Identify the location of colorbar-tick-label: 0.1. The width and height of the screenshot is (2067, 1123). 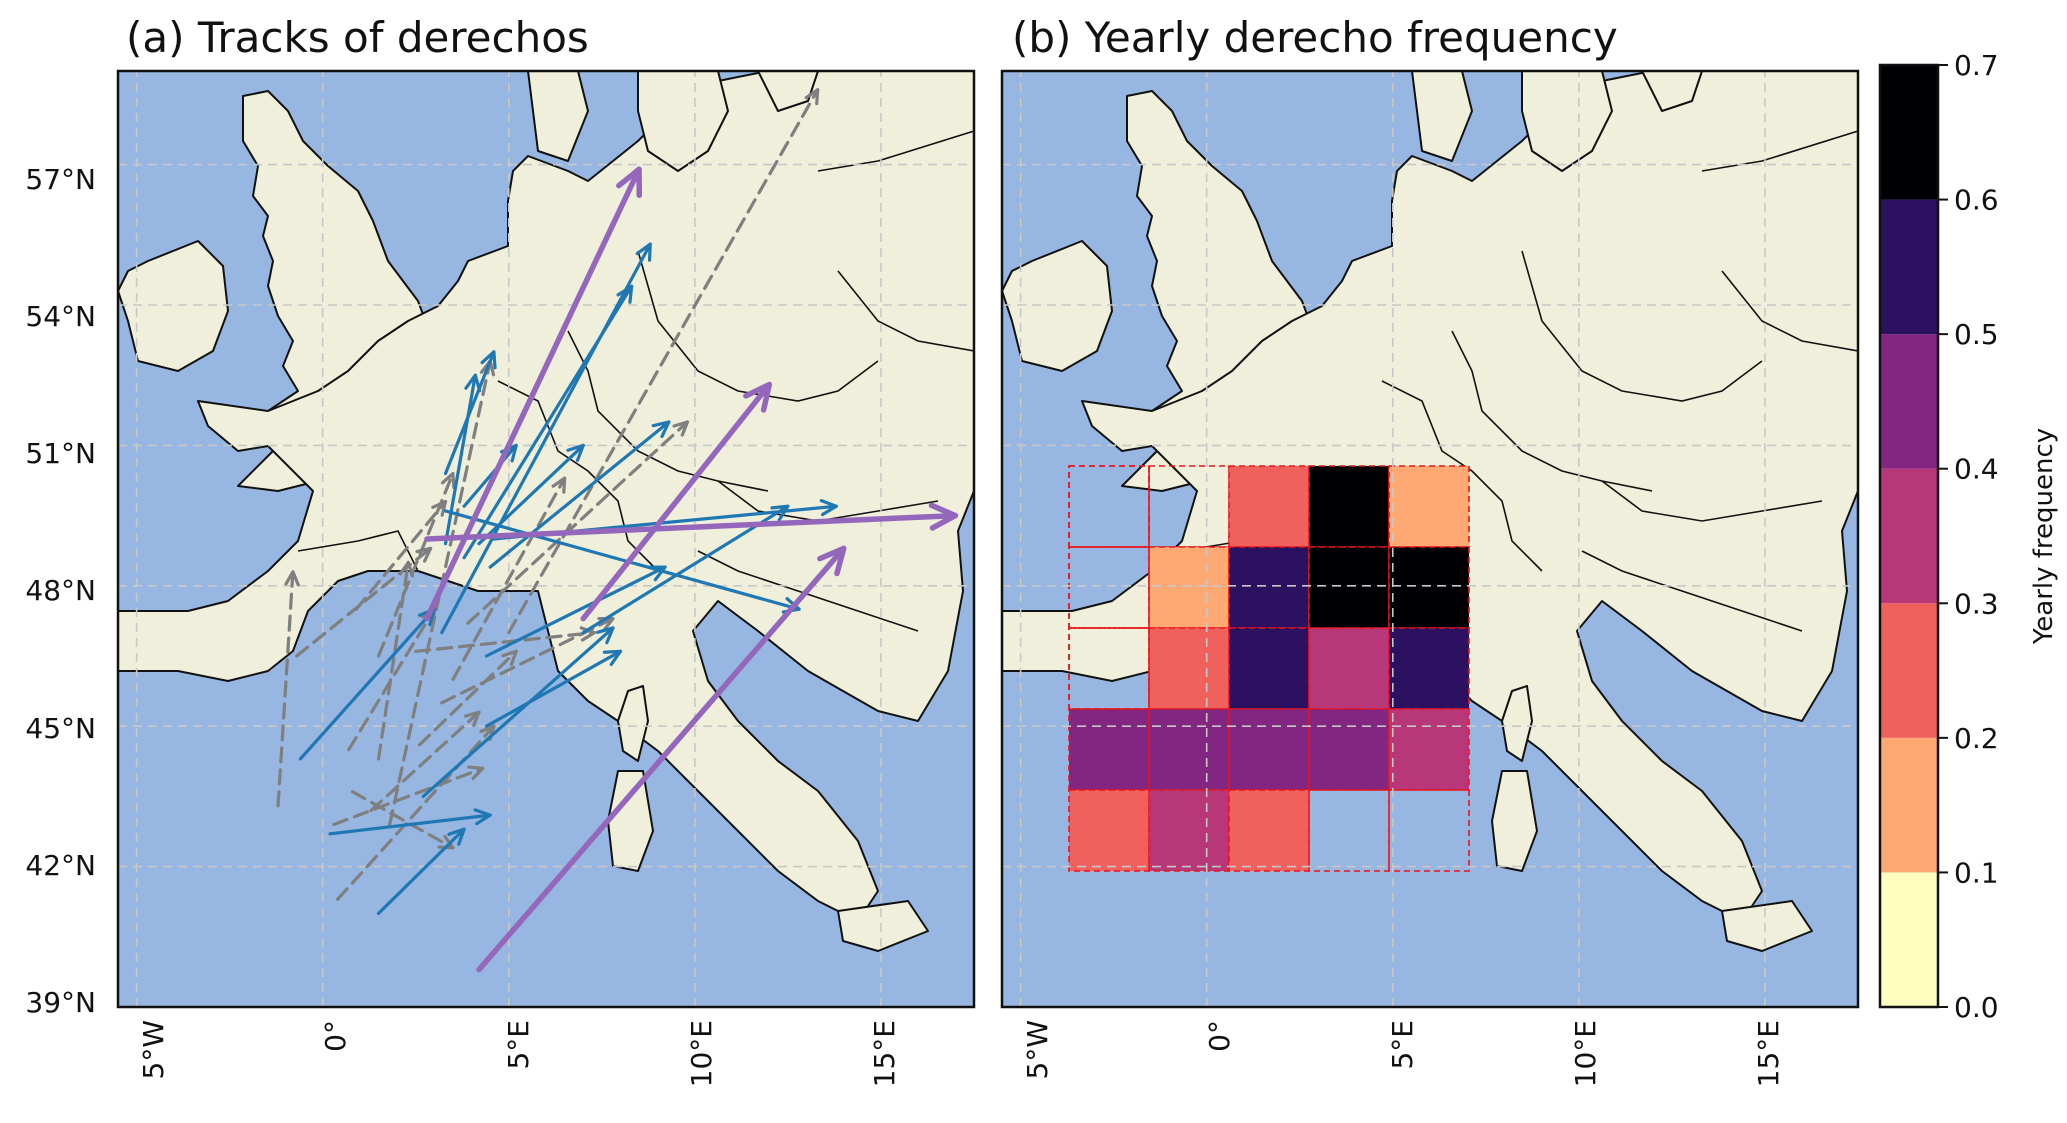
(1976, 872).